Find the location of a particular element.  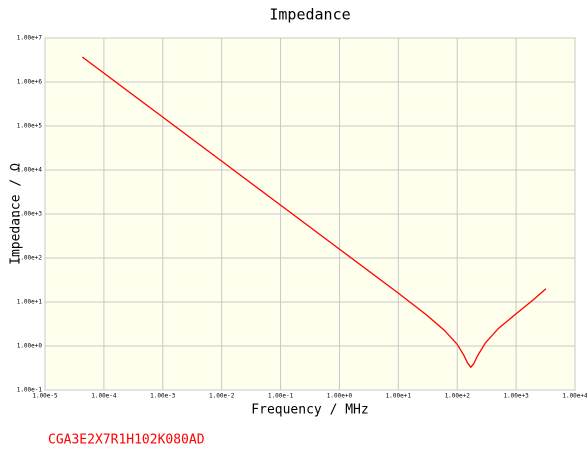

y-tick-label: 1.00e+7 is located at coordinates (30, 38).